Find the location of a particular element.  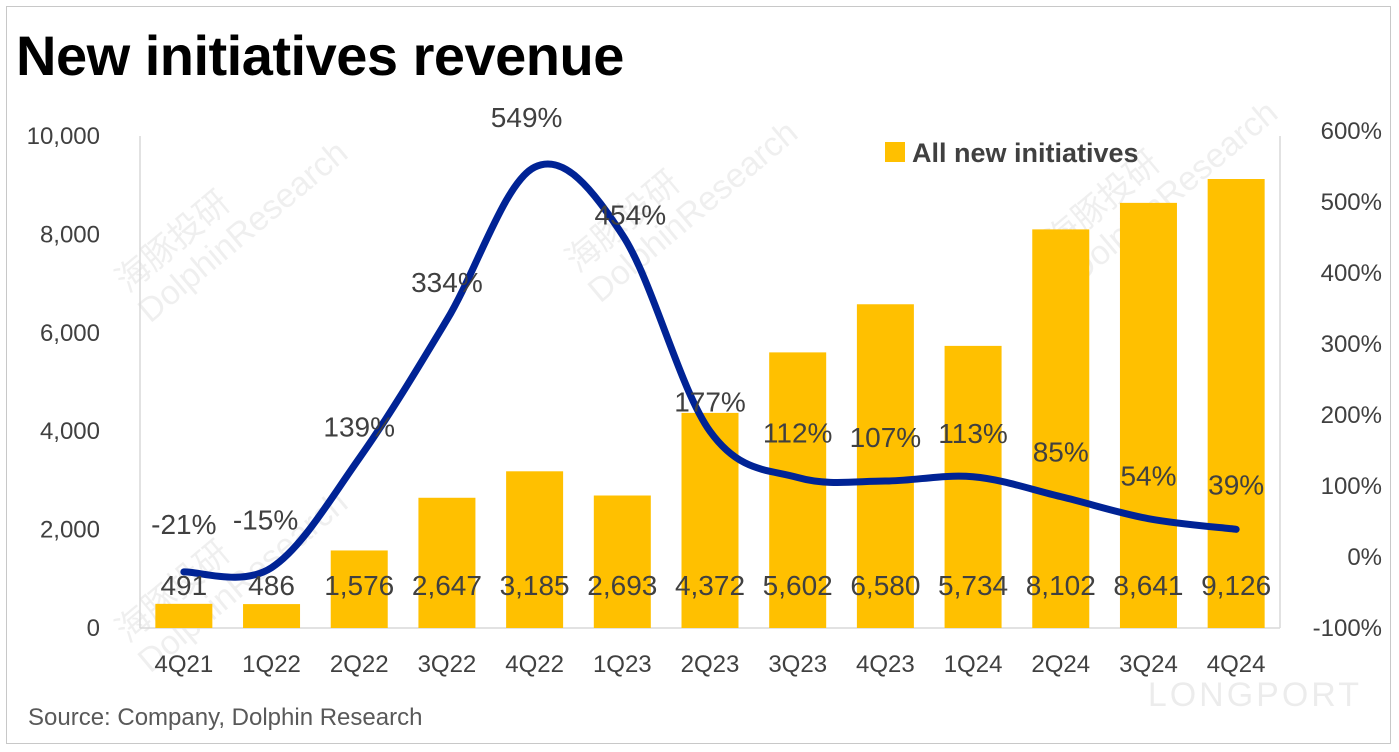

legend-swatch is located at coordinates (895, 152).